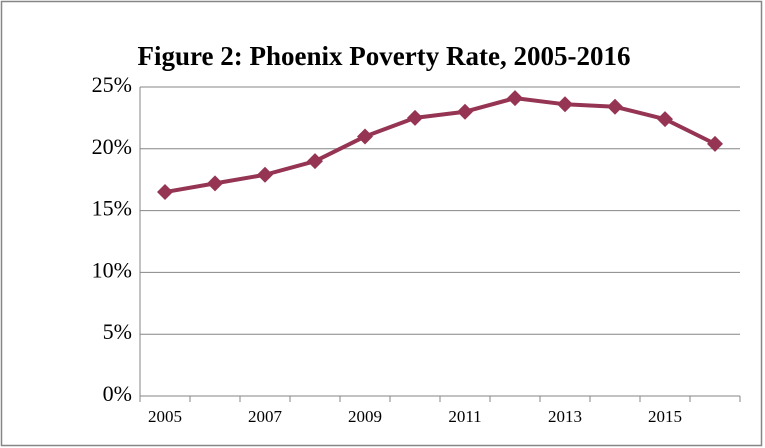 The width and height of the screenshot is (765, 448). I want to click on x-tick-label: 2009, so click(365, 416).